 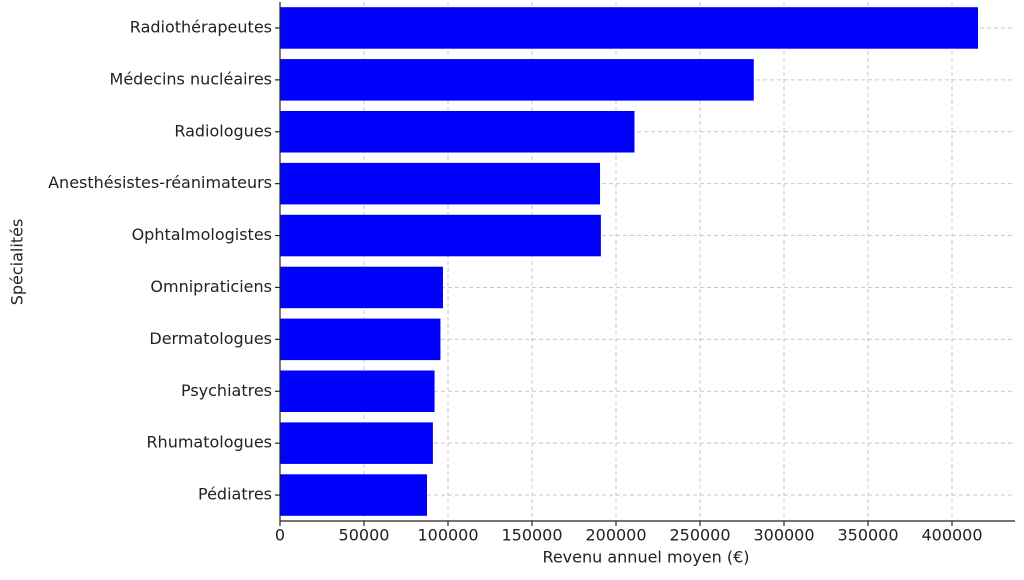 What do you see at coordinates (209, 442) in the screenshot?
I see `y-tick-label: Rhumatologues` at bounding box center [209, 442].